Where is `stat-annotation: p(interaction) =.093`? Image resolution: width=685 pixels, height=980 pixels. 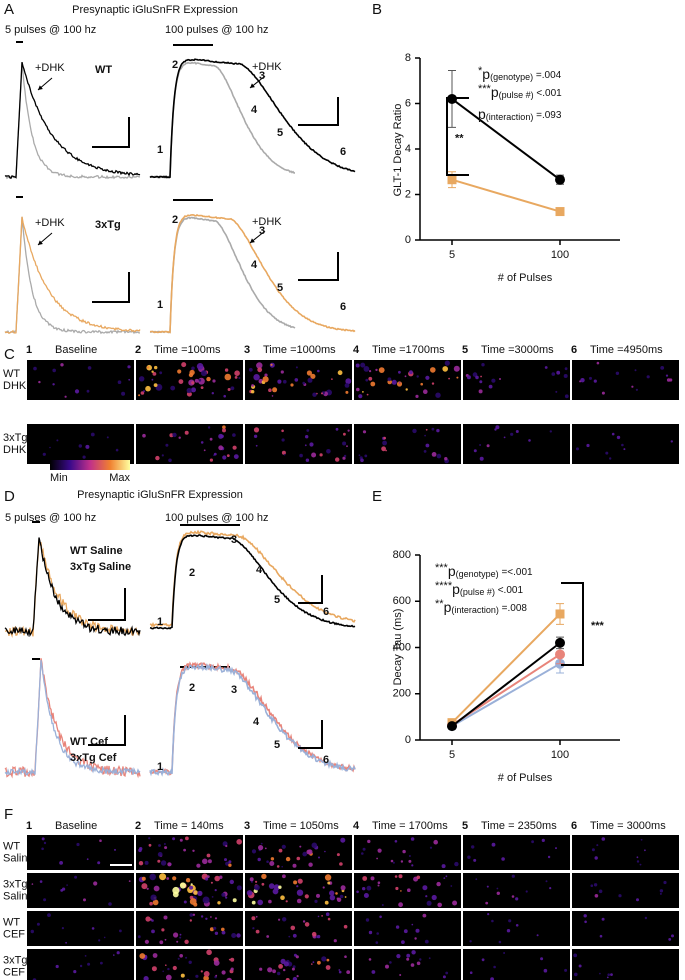
stat-annotation: p(interaction) =.093 is located at coordinates (520, 114).